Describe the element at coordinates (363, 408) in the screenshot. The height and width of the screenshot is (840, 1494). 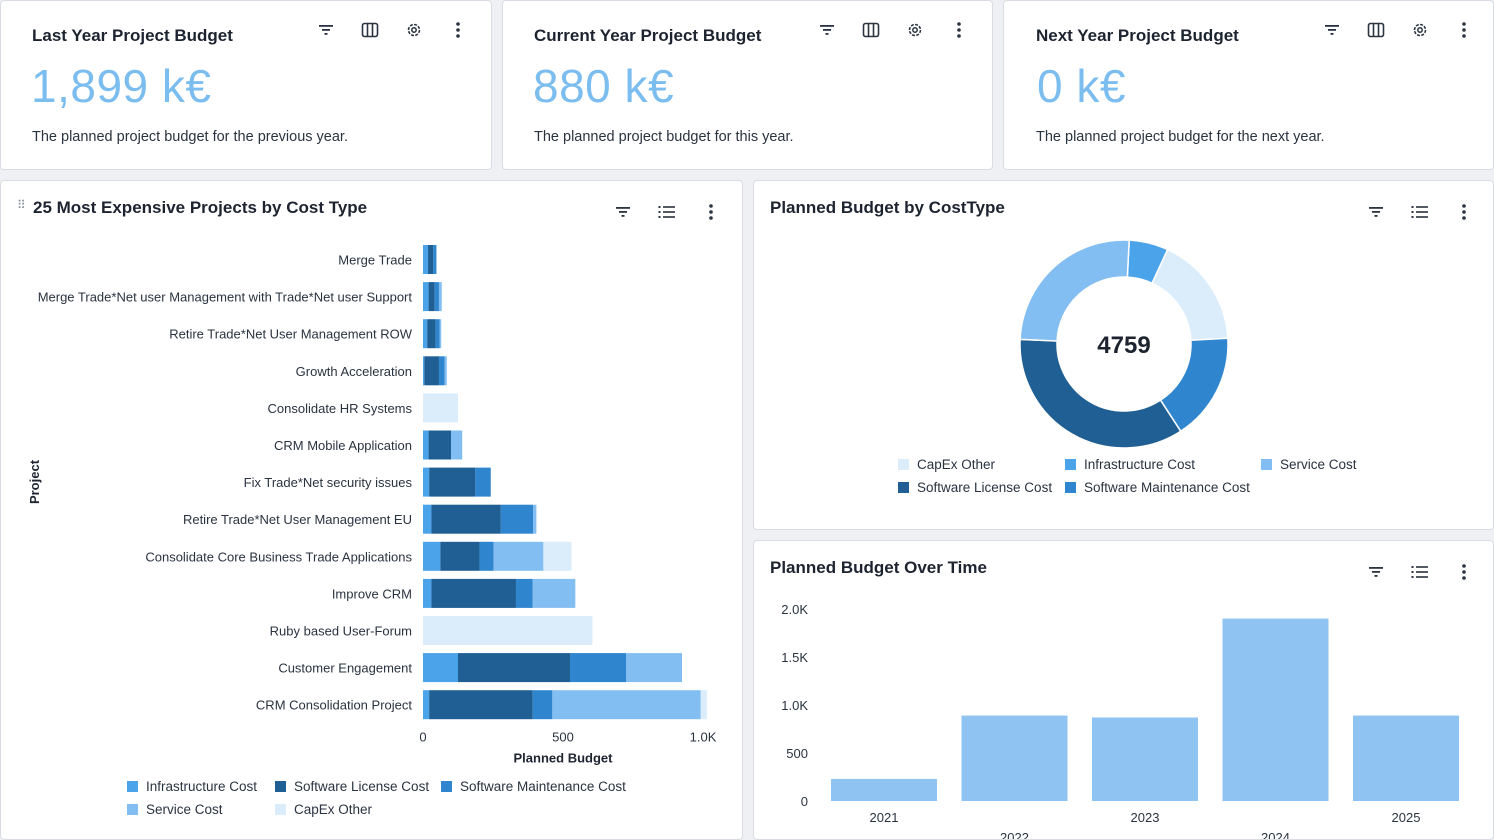
I see `bar-row: Consolidate HR Systems` at that location.